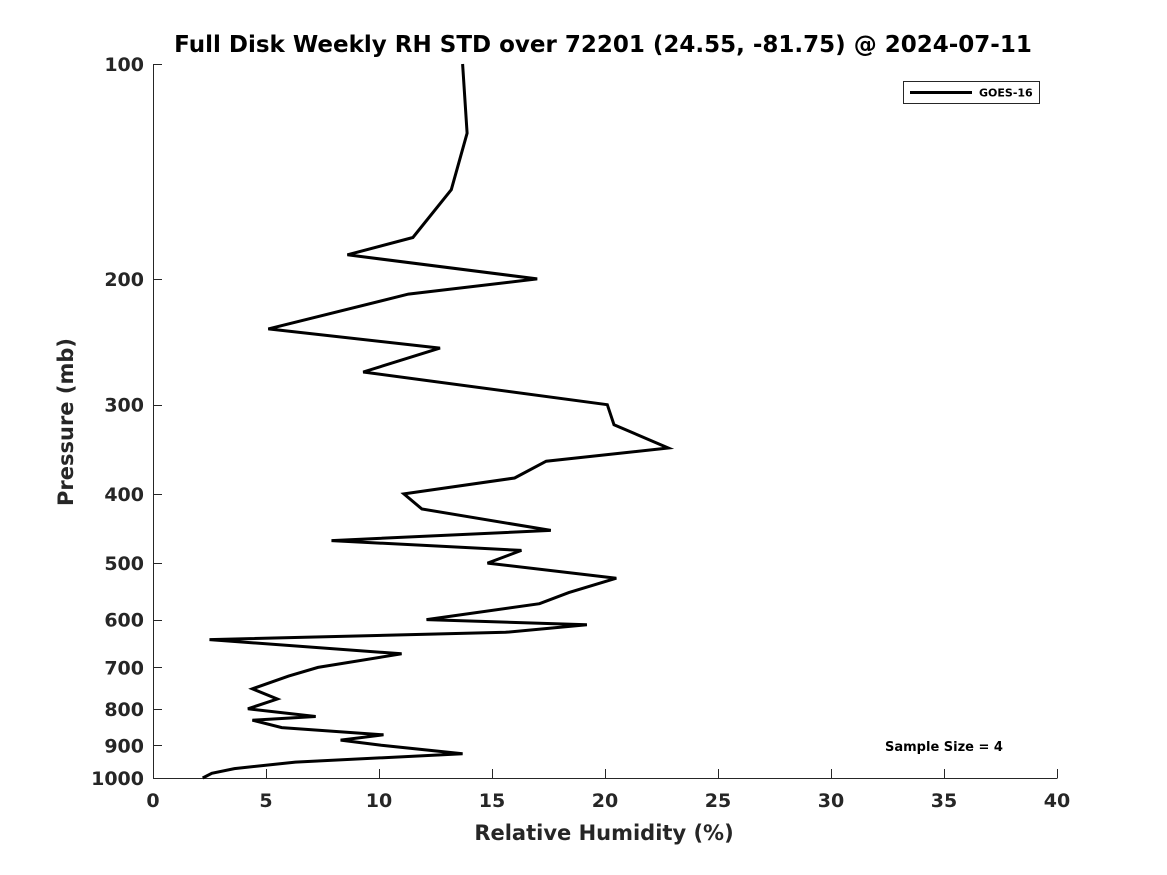  What do you see at coordinates (605, 801) in the screenshot?
I see `x-tick-label: 20` at bounding box center [605, 801].